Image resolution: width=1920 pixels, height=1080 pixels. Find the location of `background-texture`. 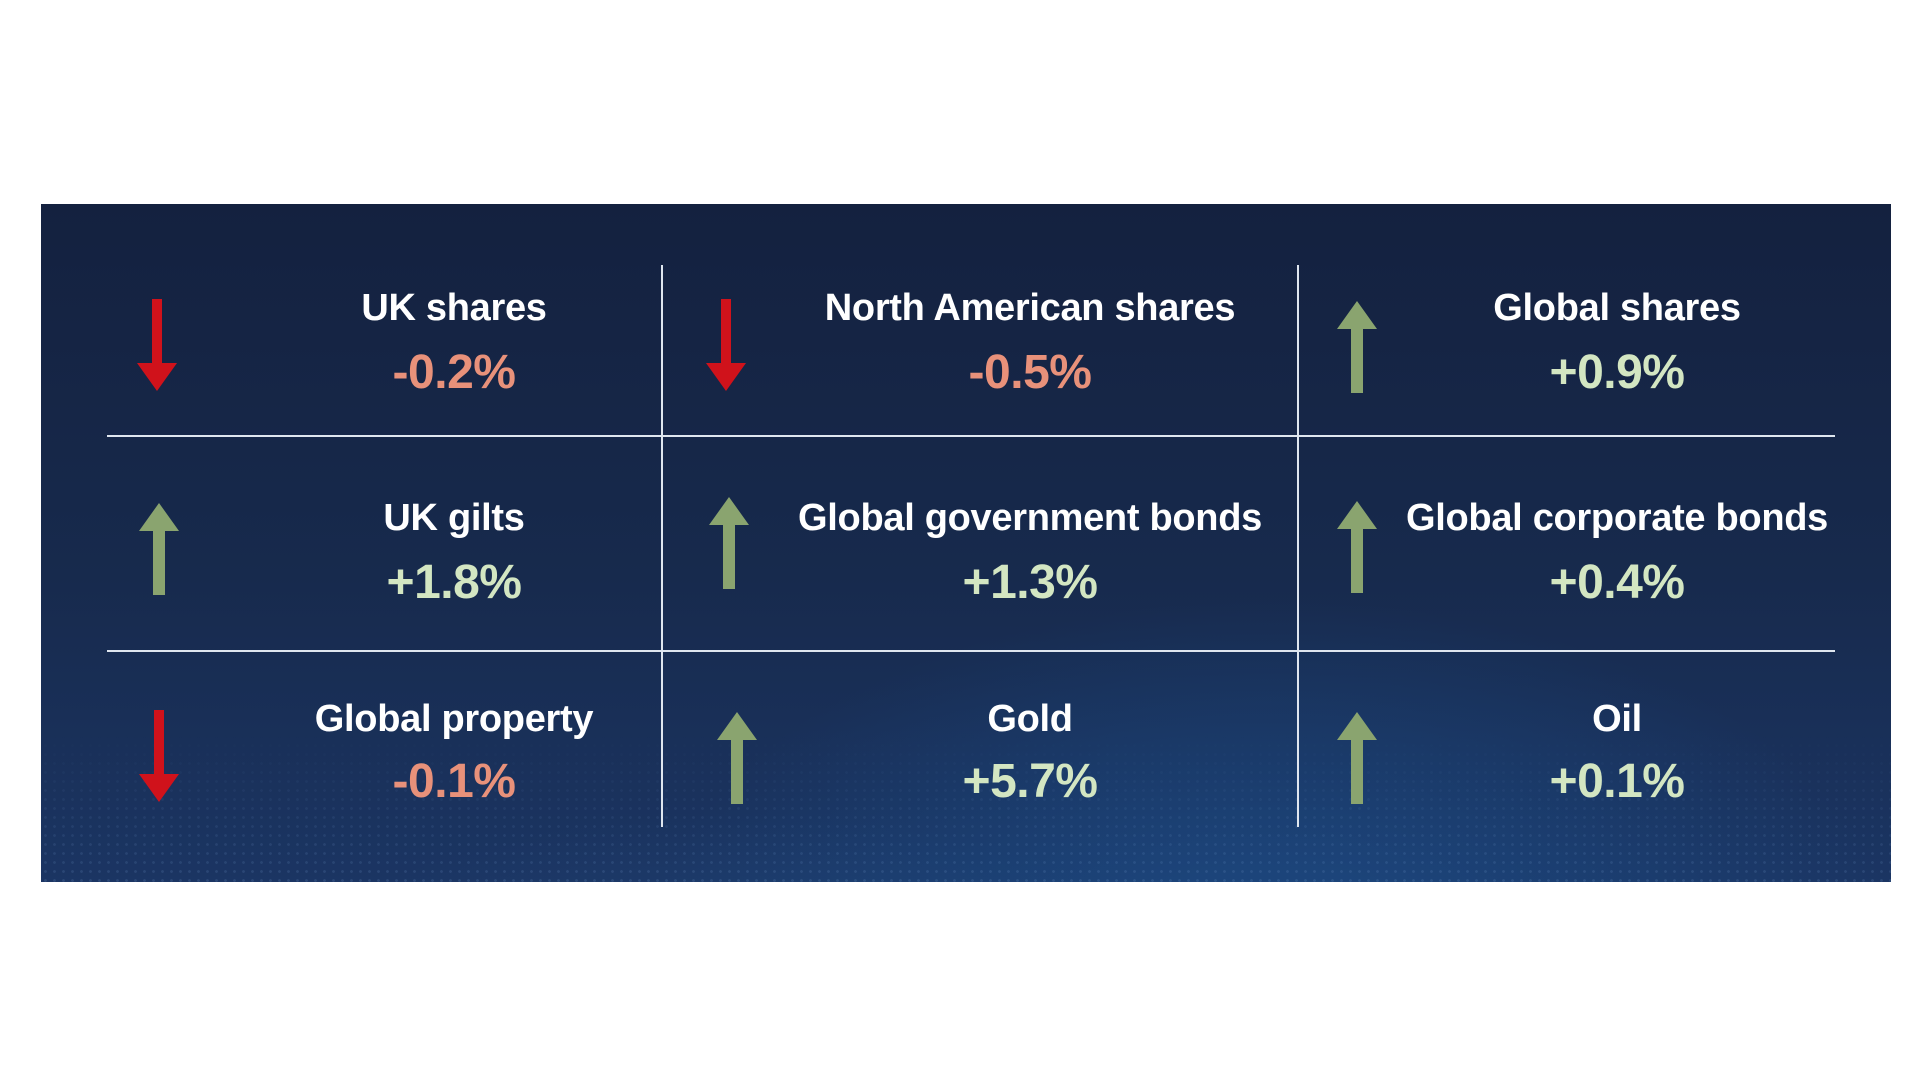

background-texture is located at coordinates (966, 807).